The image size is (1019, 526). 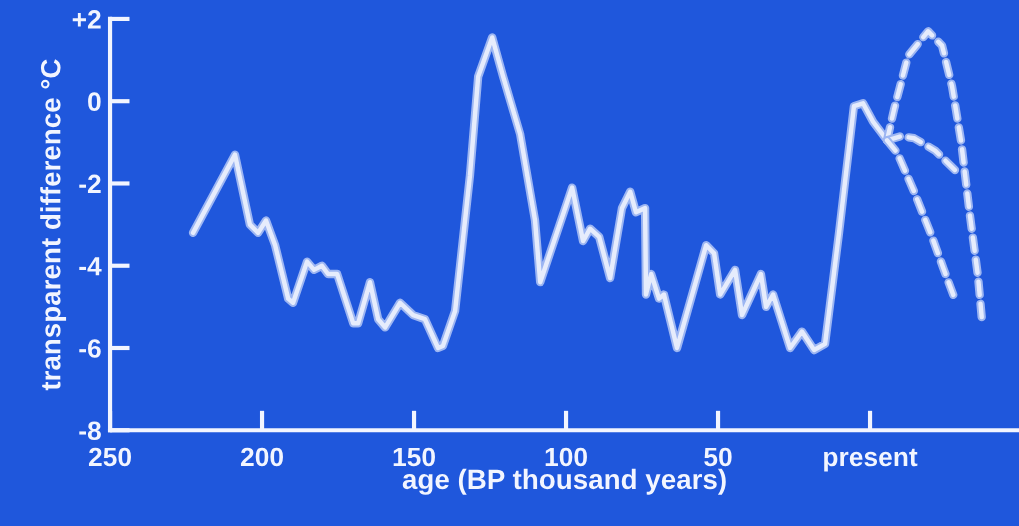 What do you see at coordinates (871, 460) in the screenshot?
I see `x-tick-label: present` at bounding box center [871, 460].